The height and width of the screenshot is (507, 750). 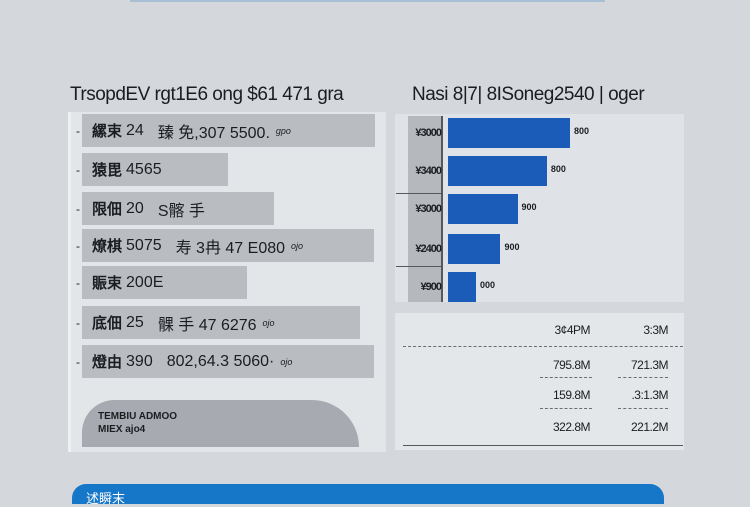 What do you see at coordinates (145, 282) in the screenshot?
I see `item-value: 200E` at bounding box center [145, 282].